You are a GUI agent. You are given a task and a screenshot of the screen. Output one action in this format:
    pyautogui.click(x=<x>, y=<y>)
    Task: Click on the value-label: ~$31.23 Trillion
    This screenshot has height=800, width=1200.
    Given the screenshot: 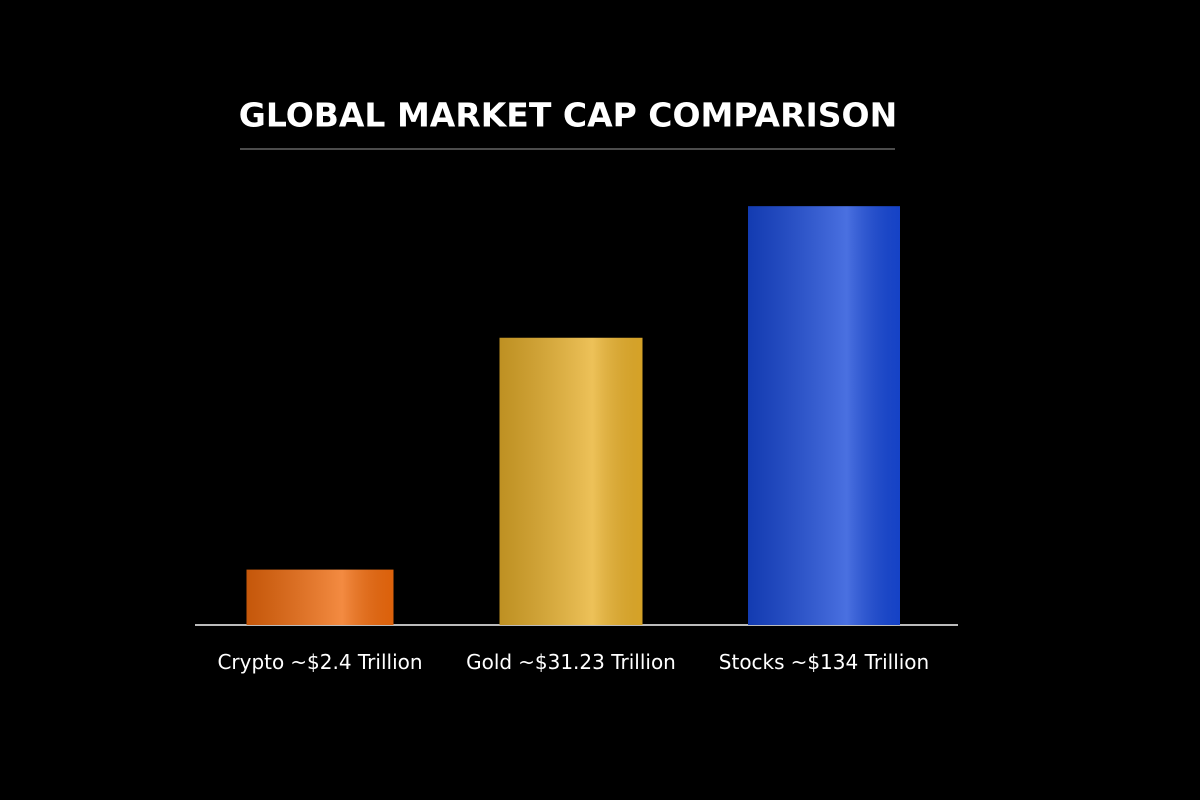 What is the action you would take?
    pyautogui.click(x=597, y=662)
    